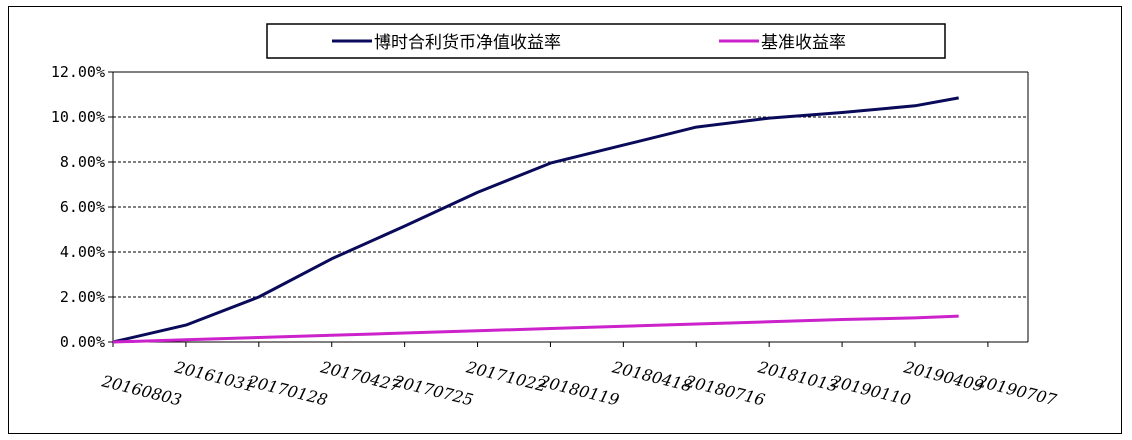  I want to click on x-tick-label: 20181013, so click(797, 376).